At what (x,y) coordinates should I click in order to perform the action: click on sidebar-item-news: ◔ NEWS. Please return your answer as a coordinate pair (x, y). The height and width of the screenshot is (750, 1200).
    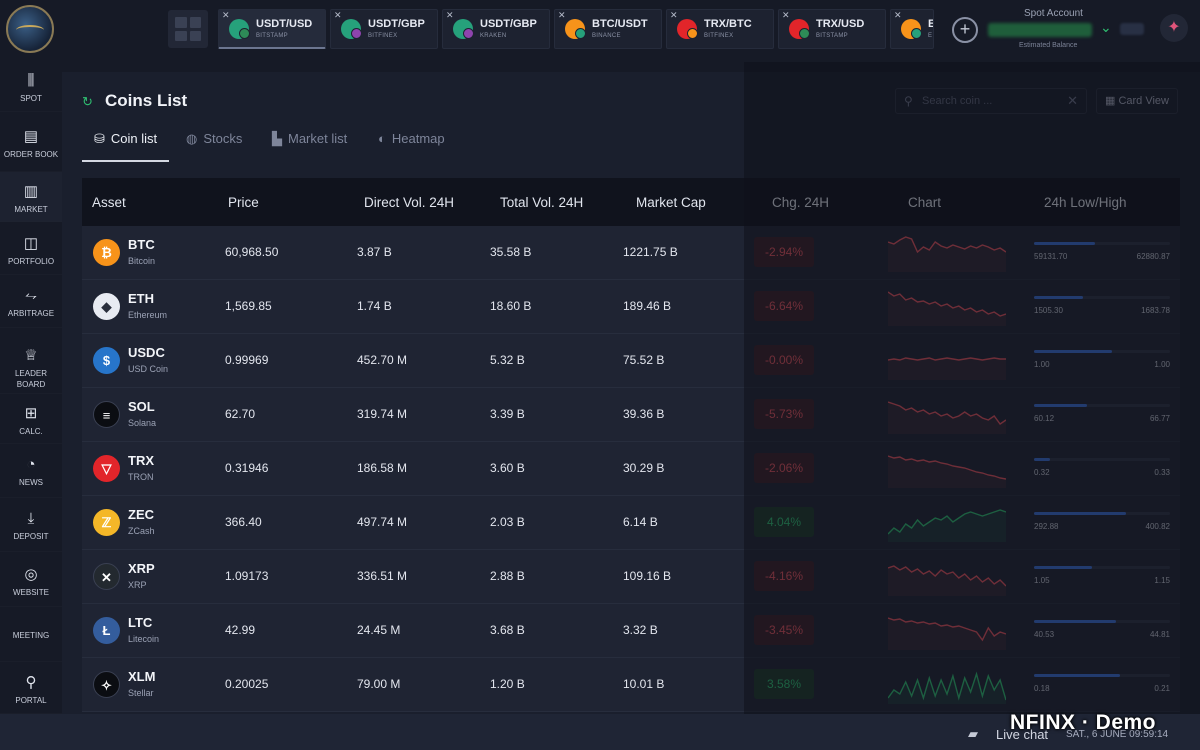
    Looking at the image, I should click on (31, 471).